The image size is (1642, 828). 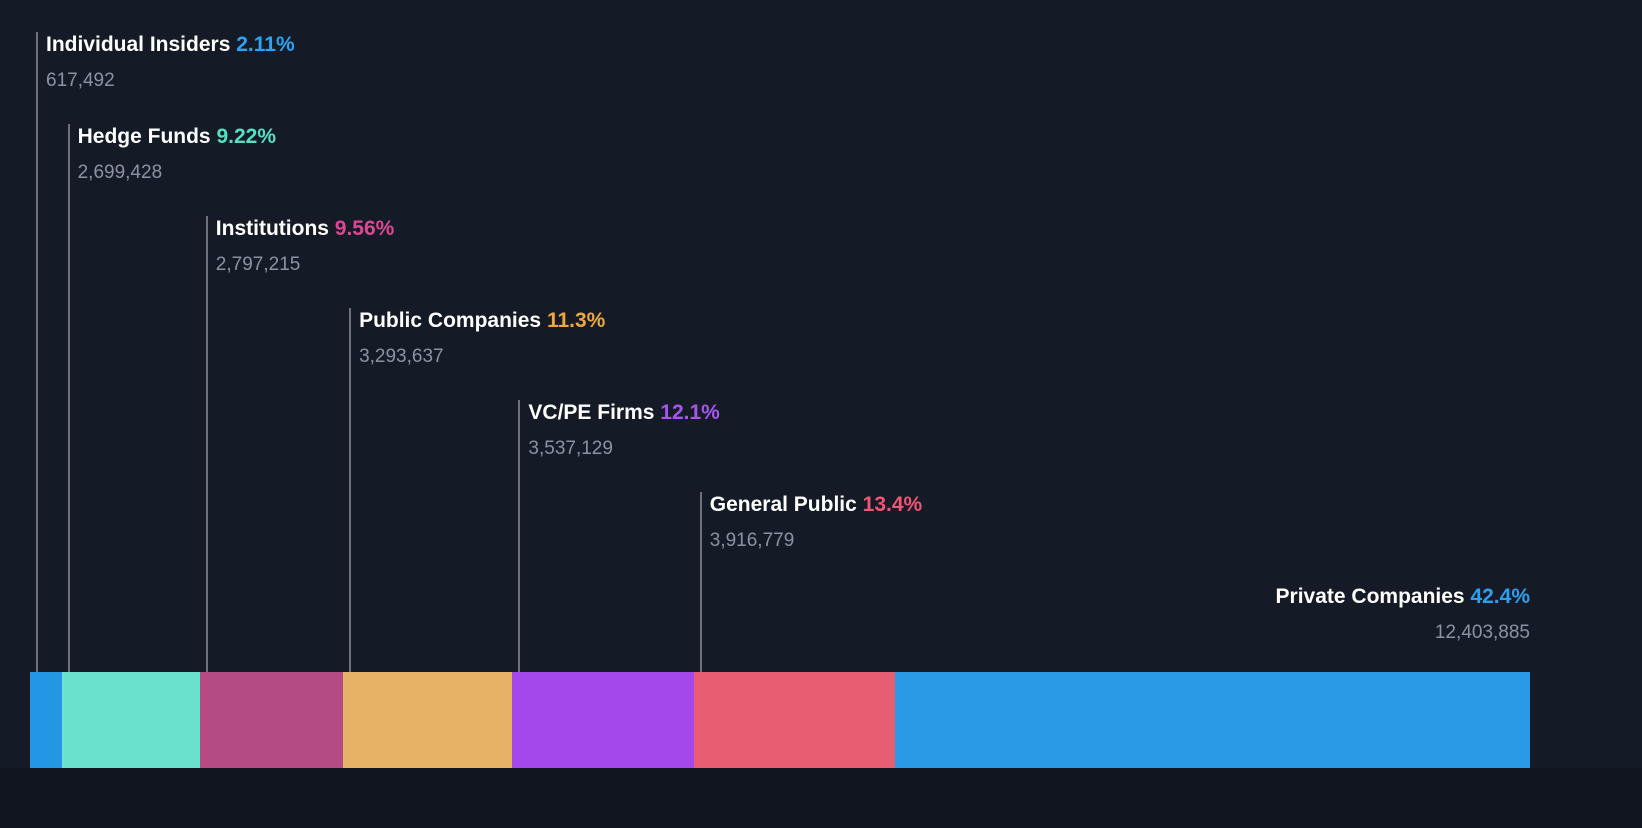 What do you see at coordinates (364, 228) in the screenshot?
I see `percentage-value: 9.56%` at bounding box center [364, 228].